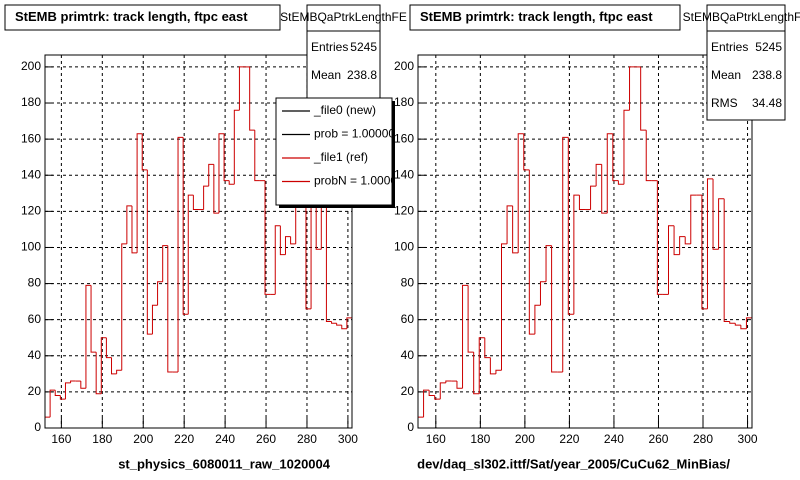 The height and width of the screenshot is (480, 800). I want to click on chart-title: StEMB primtrk: track length, ftpc east, so click(536, 16).